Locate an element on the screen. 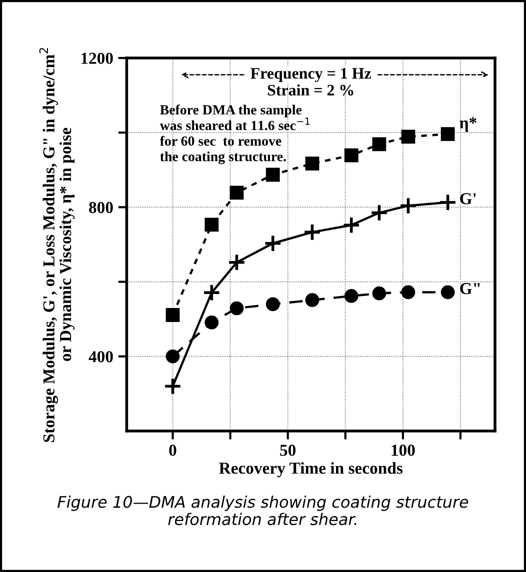 This screenshot has height=572, width=526. y-tick-label: 800 is located at coordinates (101, 208).